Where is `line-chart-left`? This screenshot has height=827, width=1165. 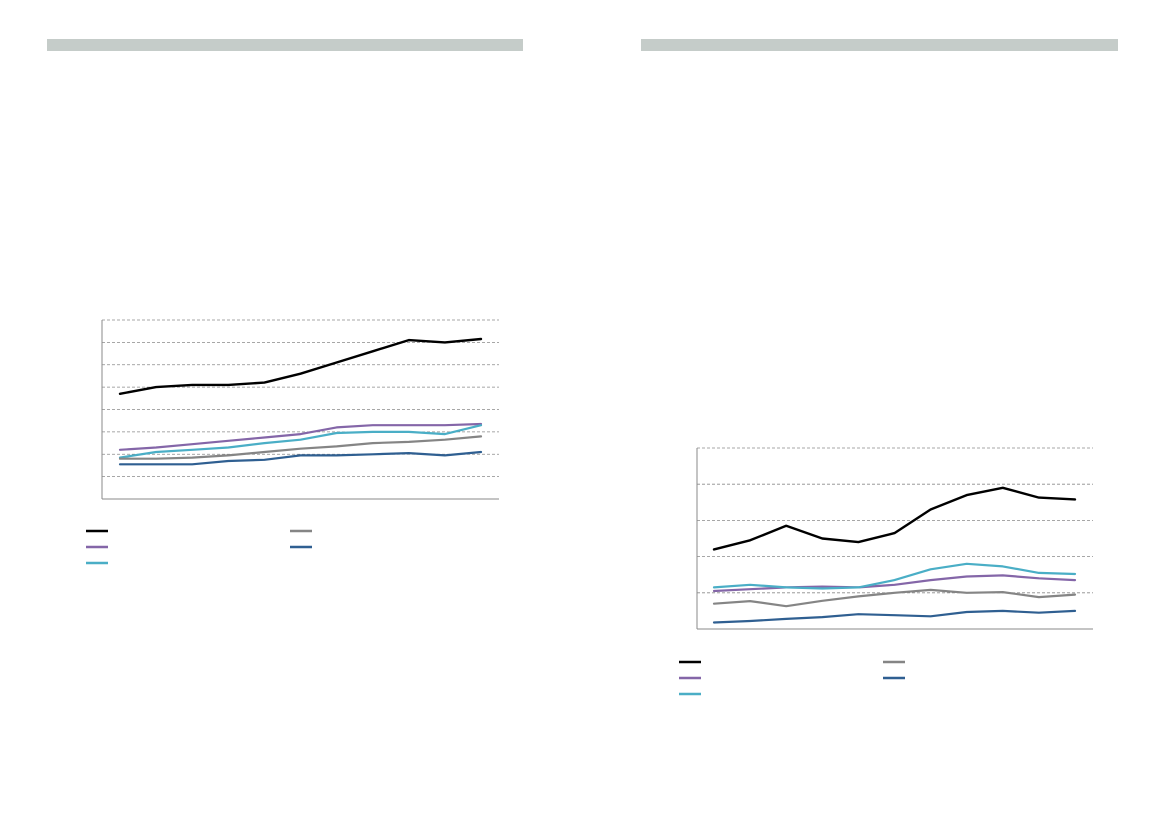 line-chart-left is located at coordinates (292, 442).